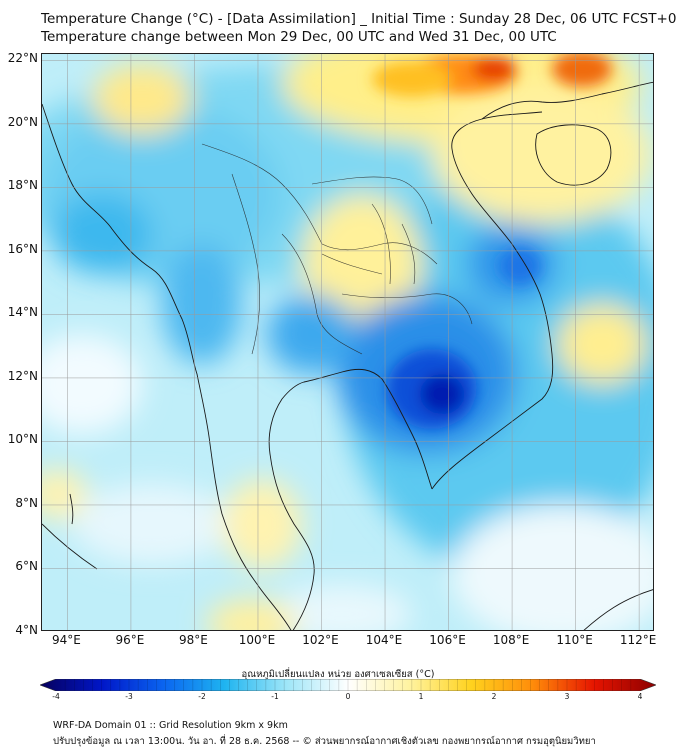  I want to click on longitude-label: 98°E, so click(193, 640).